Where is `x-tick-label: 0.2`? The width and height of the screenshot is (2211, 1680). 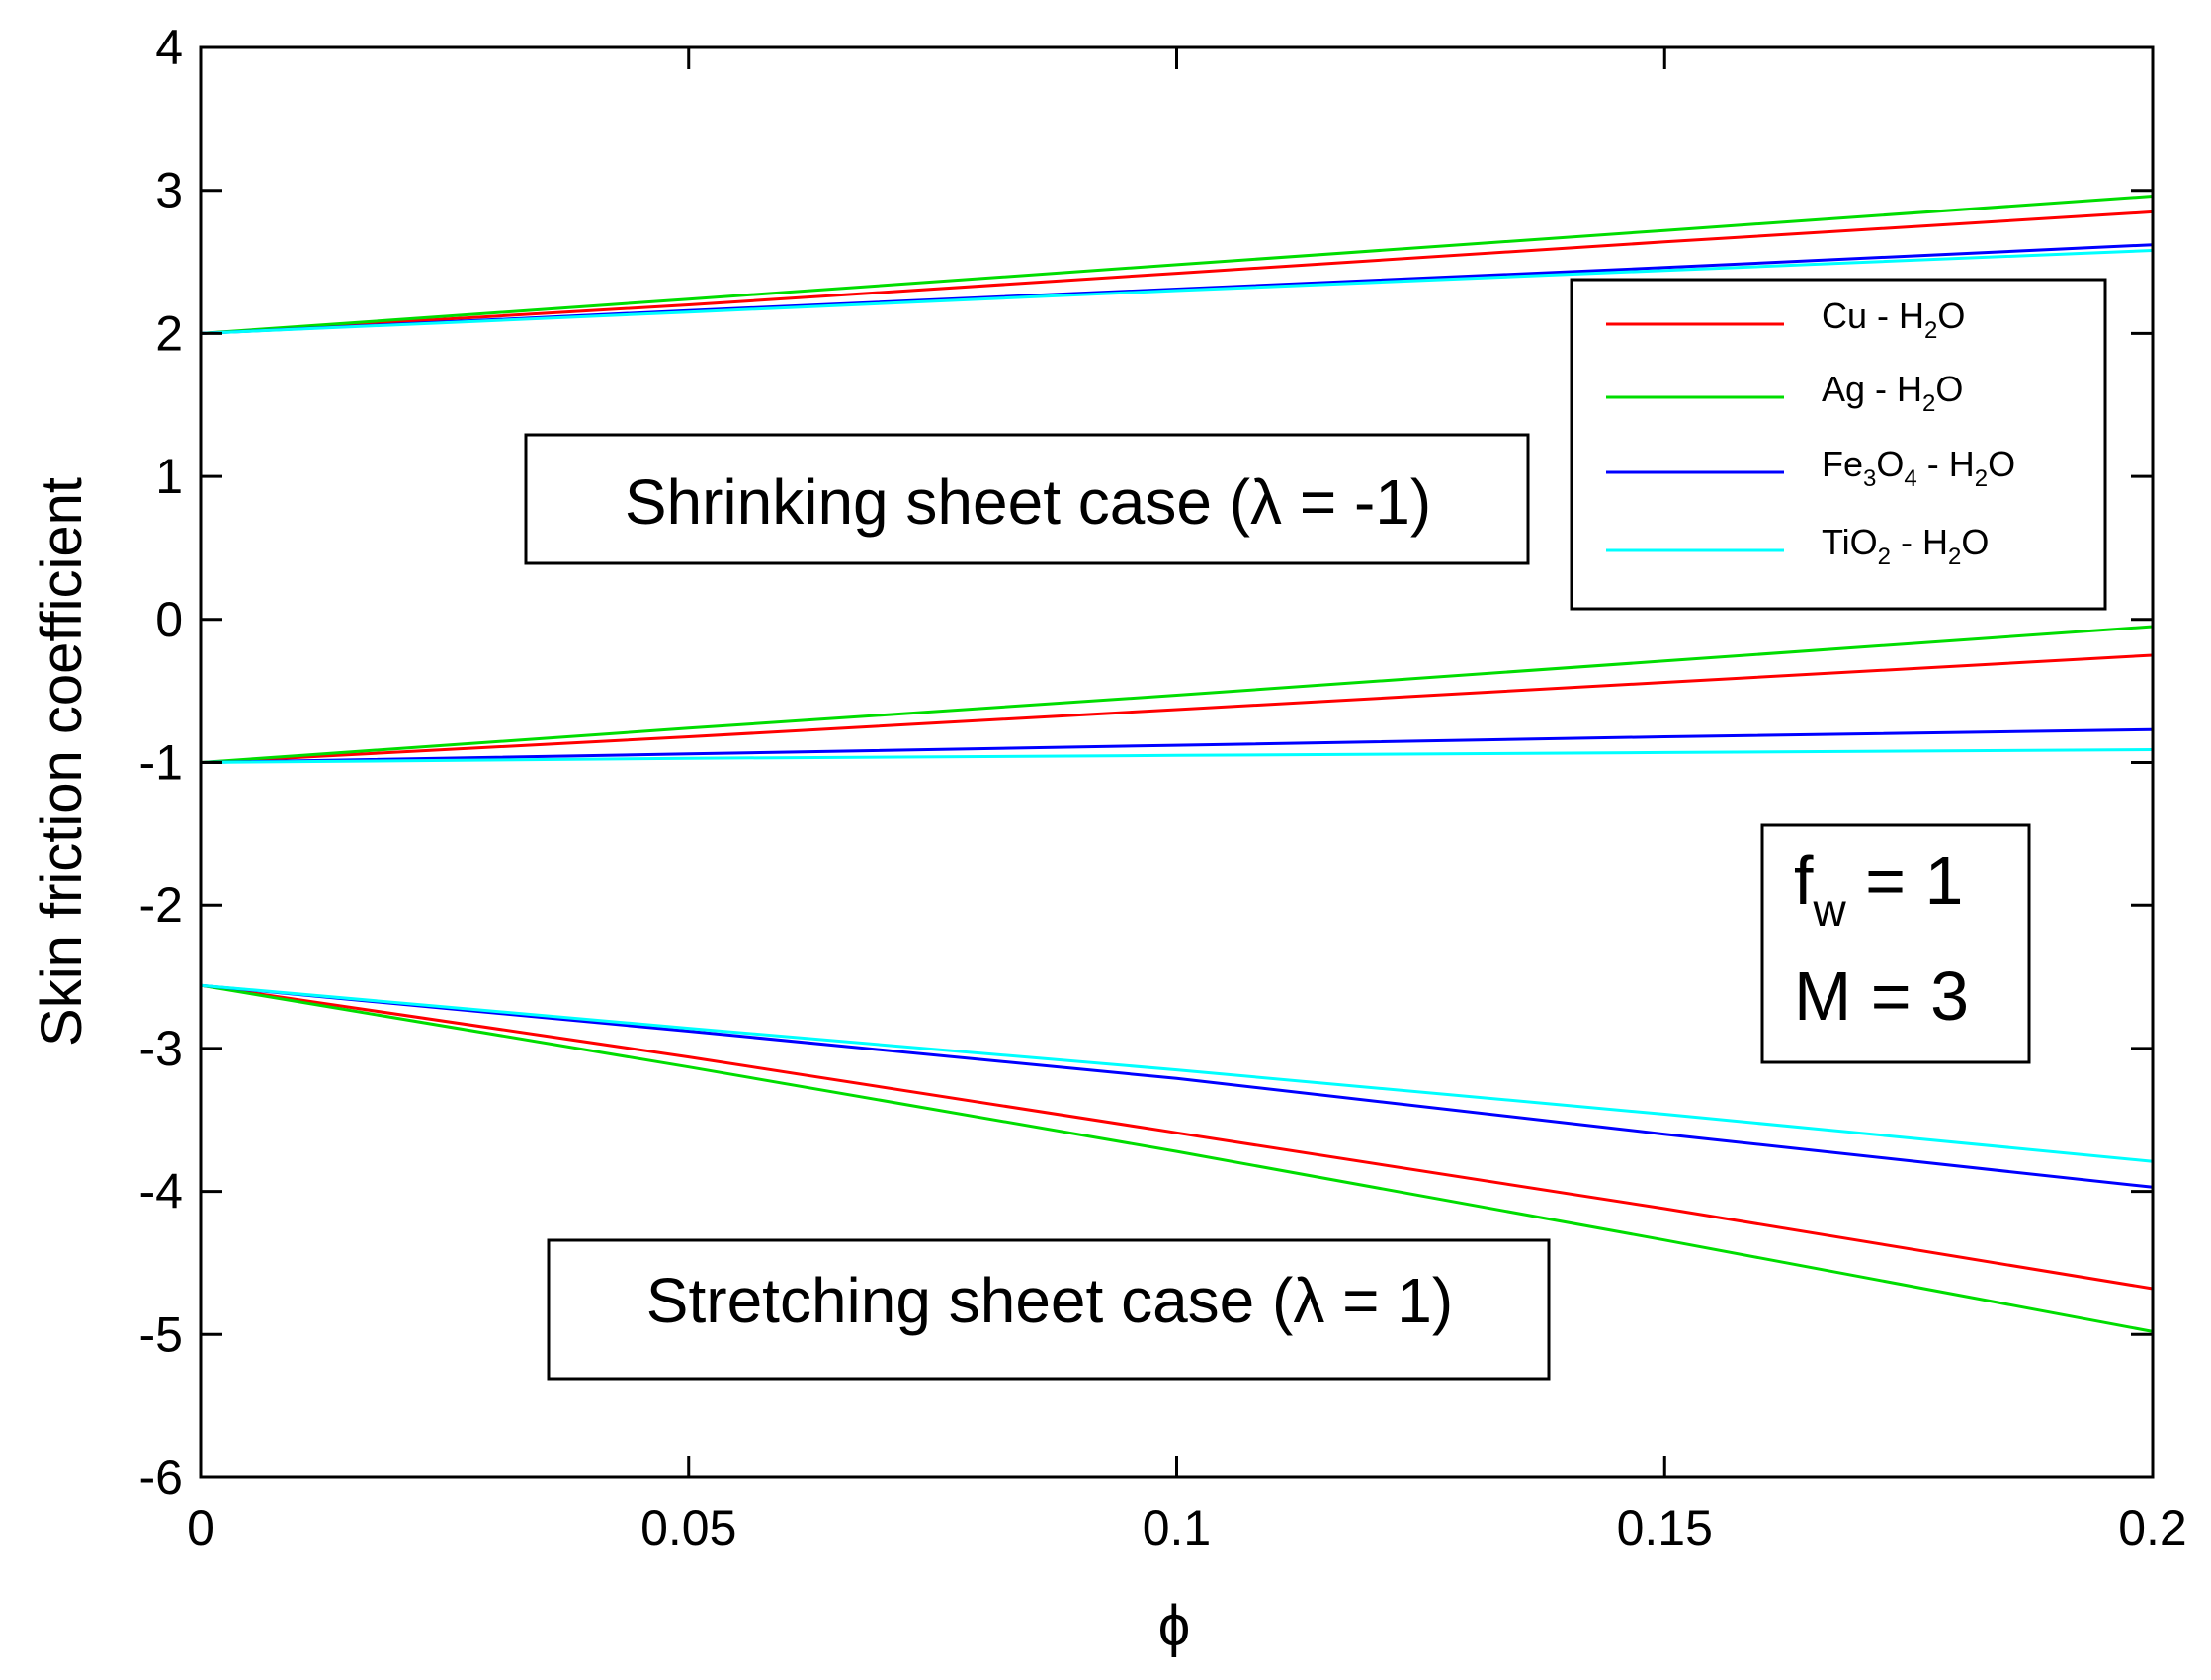
x-tick-label: 0.2 is located at coordinates (2152, 1527).